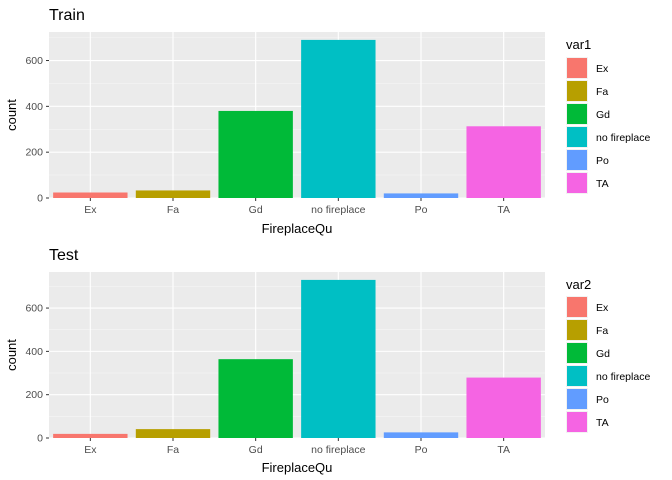  Describe the element at coordinates (67, 15) in the screenshot. I see `chart-title: Train` at that location.